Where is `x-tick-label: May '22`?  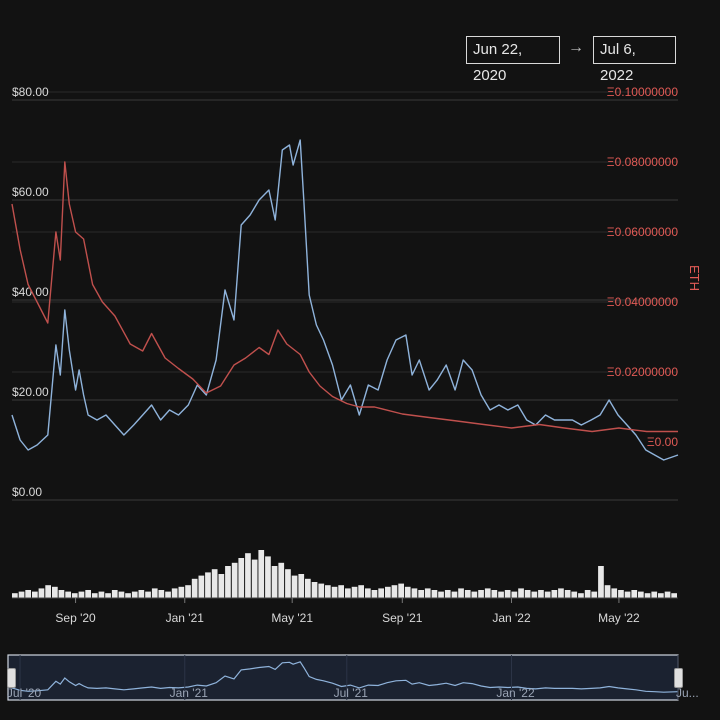 x-tick-label: May '22 is located at coordinates (619, 618).